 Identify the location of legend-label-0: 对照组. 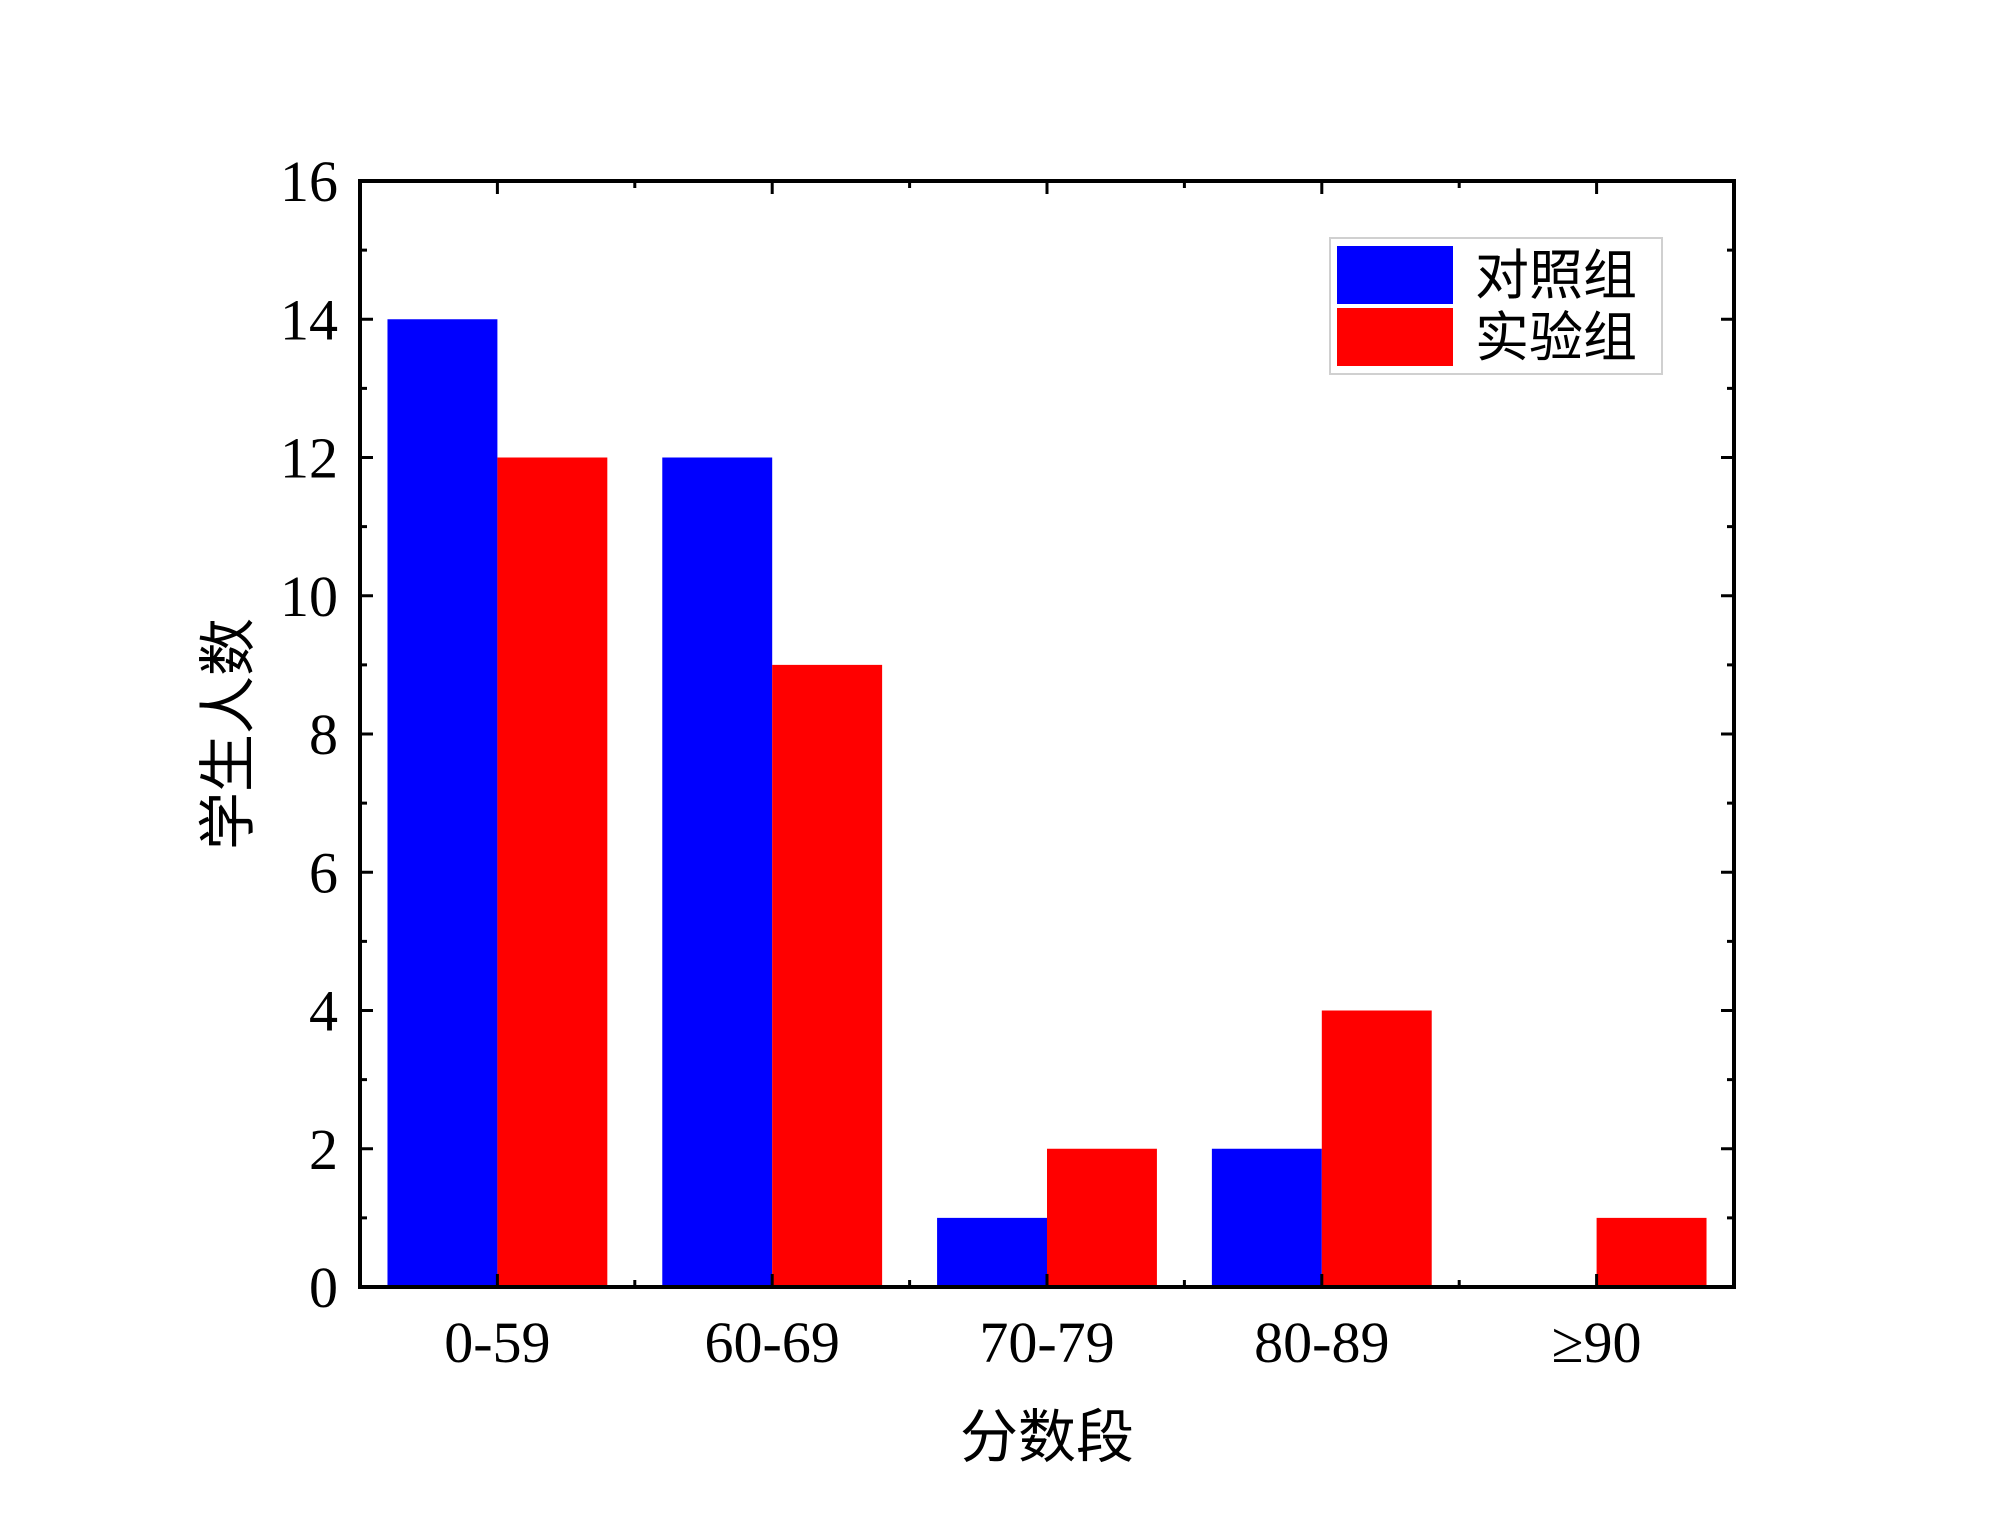
(1556, 275).